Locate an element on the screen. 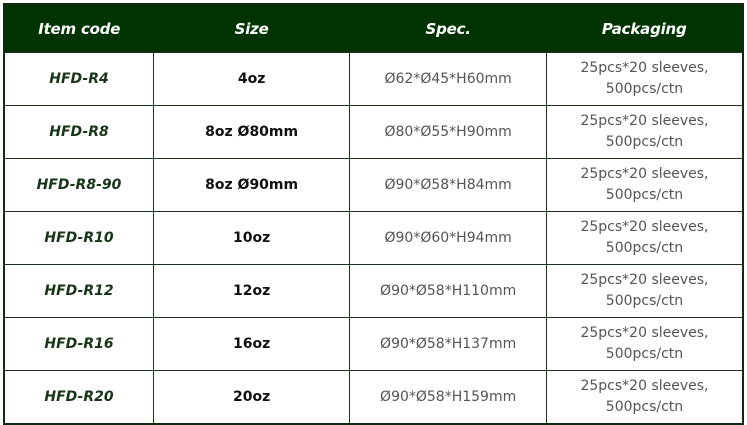 Image resolution: width=747 pixels, height=425 pixels. item-code-cell: HFD-R12 is located at coordinates (78, 291).